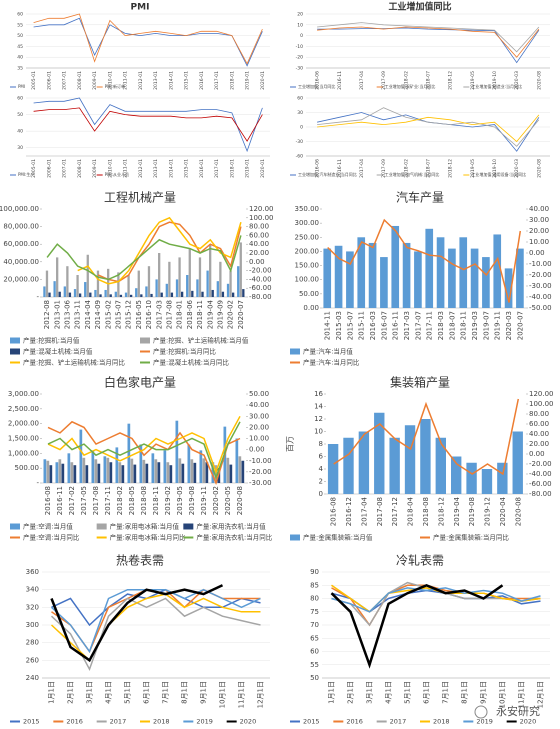  I want to click on legend-label: 产量:挖掘机:当月值, so click(51, 340).